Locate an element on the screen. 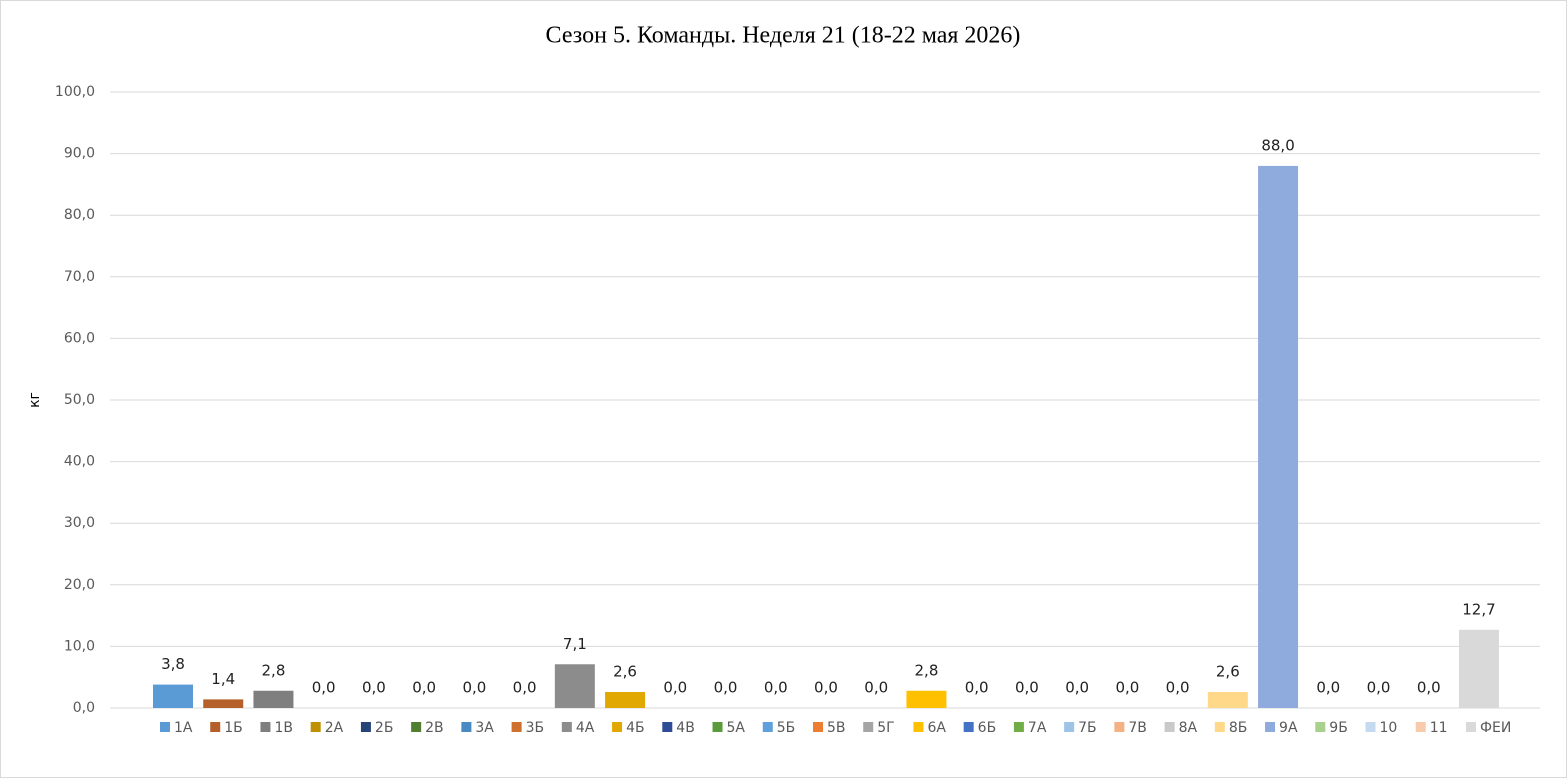 The height and width of the screenshot is (778, 1567). y-tick-label: 90,0 is located at coordinates (79, 154).